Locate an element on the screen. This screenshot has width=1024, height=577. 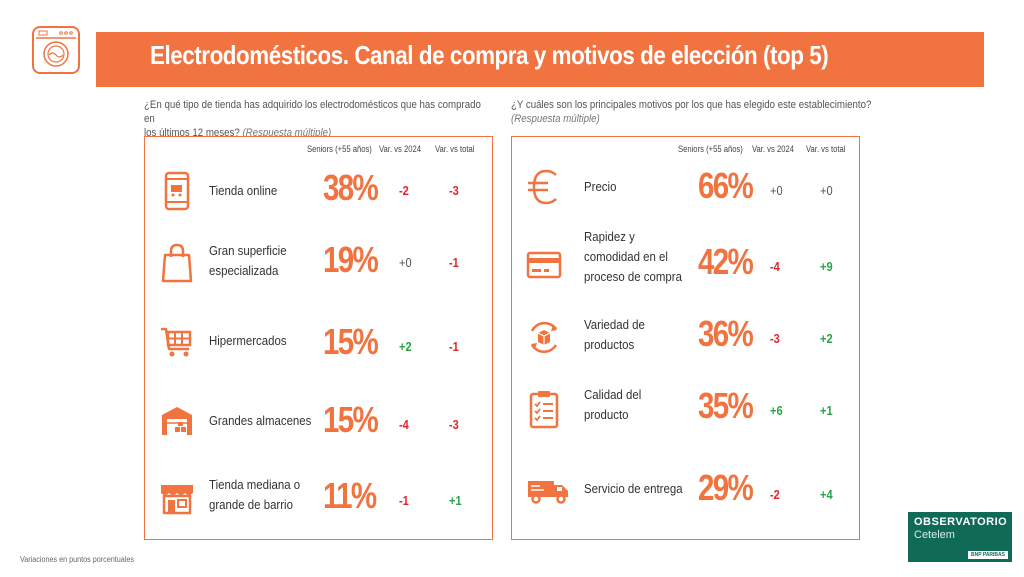
row-pct: 19% is located at coordinates (351, 259).